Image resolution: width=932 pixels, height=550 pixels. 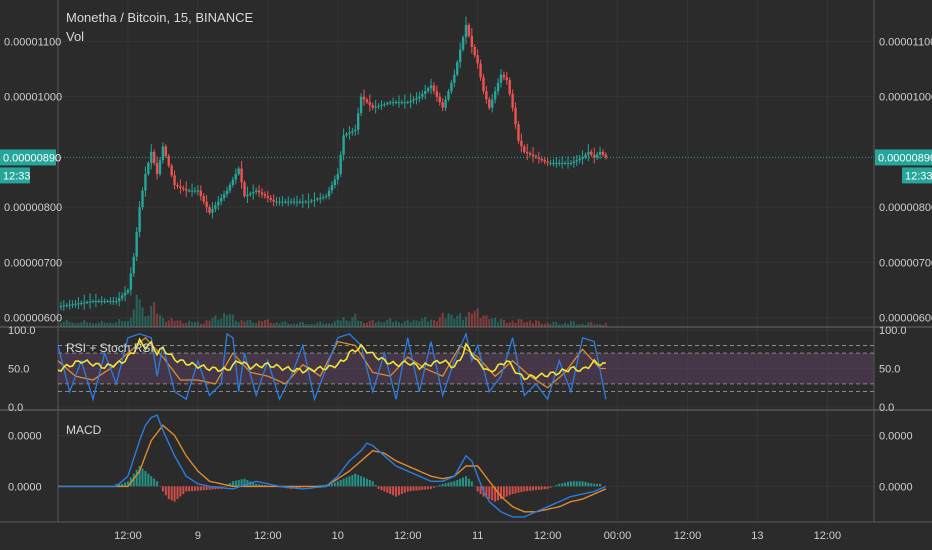 What do you see at coordinates (33, 208) in the screenshot?
I see `price-tick-label: 0.00000800` at bounding box center [33, 208].